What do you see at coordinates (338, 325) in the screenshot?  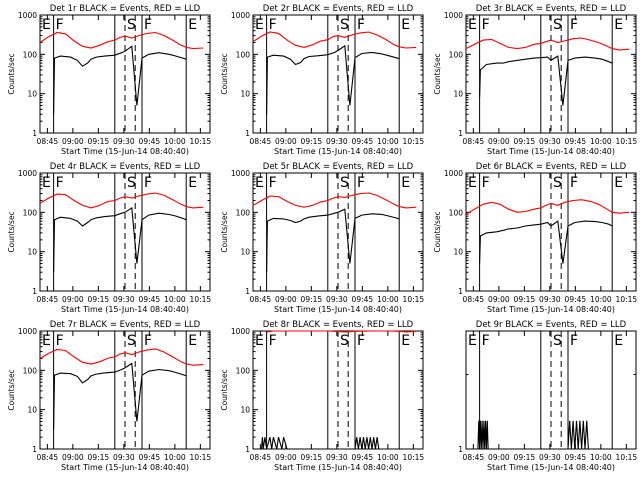 I see `panel-title: Det 8r BLACK = Events, RED = LLD` at bounding box center [338, 325].